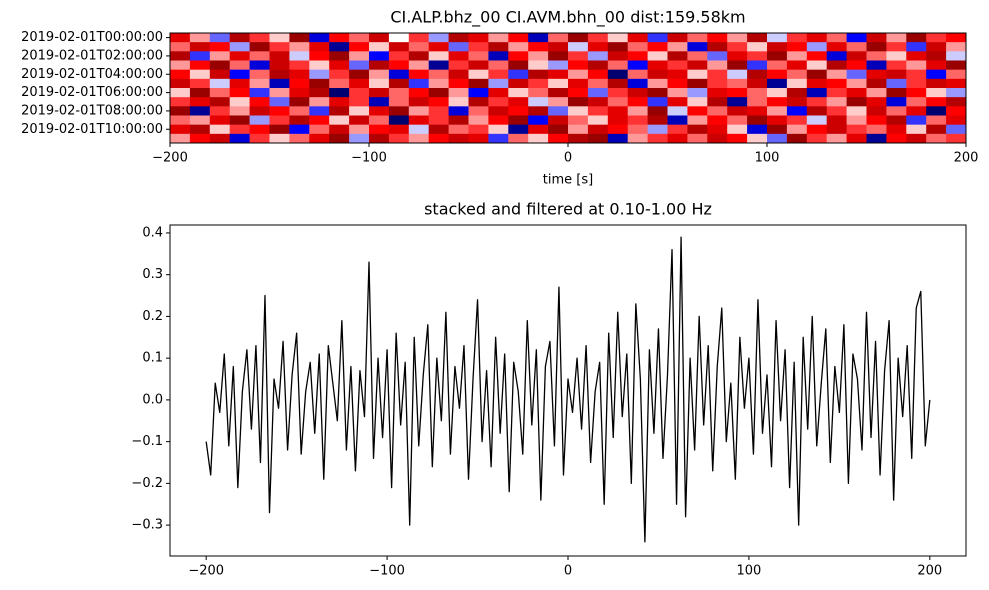  Describe the element at coordinates (568, 209) in the screenshot. I see `chart-title: stacked and filtered at 0.10-1.00 Hz` at that location.